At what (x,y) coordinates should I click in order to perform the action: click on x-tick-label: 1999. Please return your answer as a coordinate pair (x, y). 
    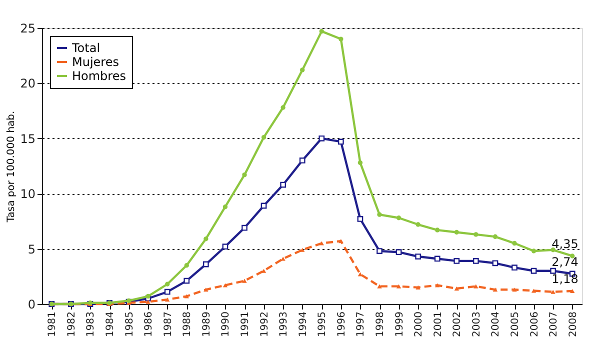
    Looking at the image, I should click on (400, 324).